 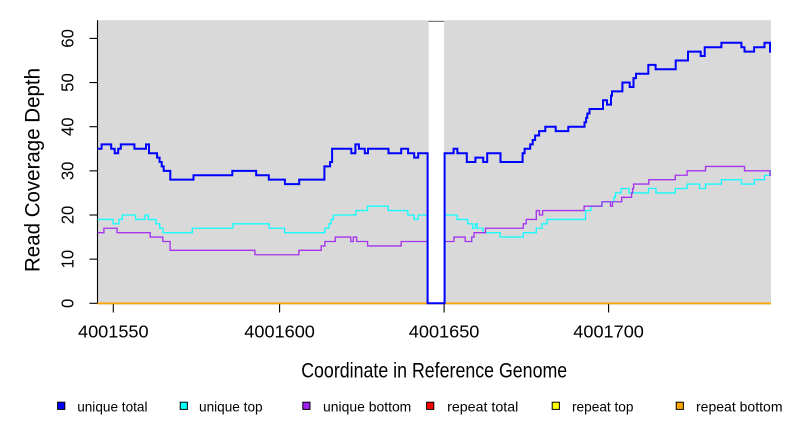 What do you see at coordinates (32, 170) in the screenshot?
I see `svg-text: Read Coverage Depth` at bounding box center [32, 170].